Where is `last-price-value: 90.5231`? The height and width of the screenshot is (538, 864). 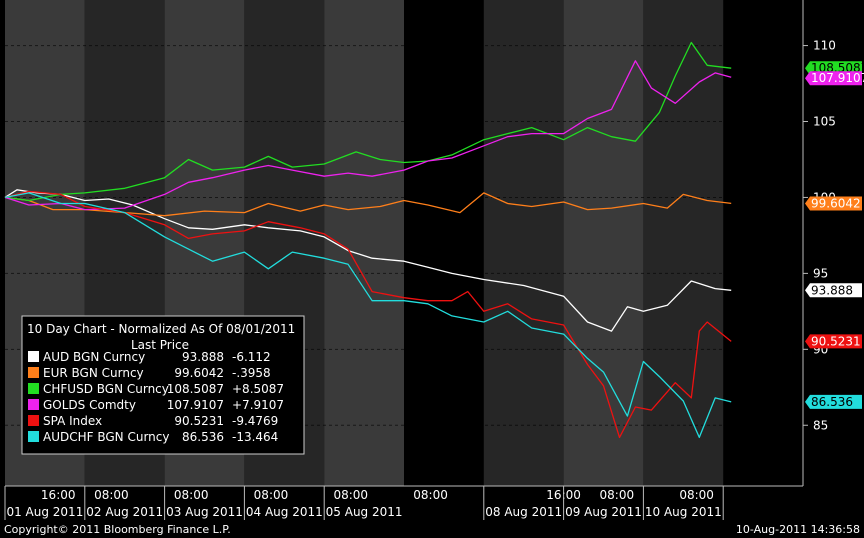 last-price-value: 90.5231 is located at coordinates (836, 341).